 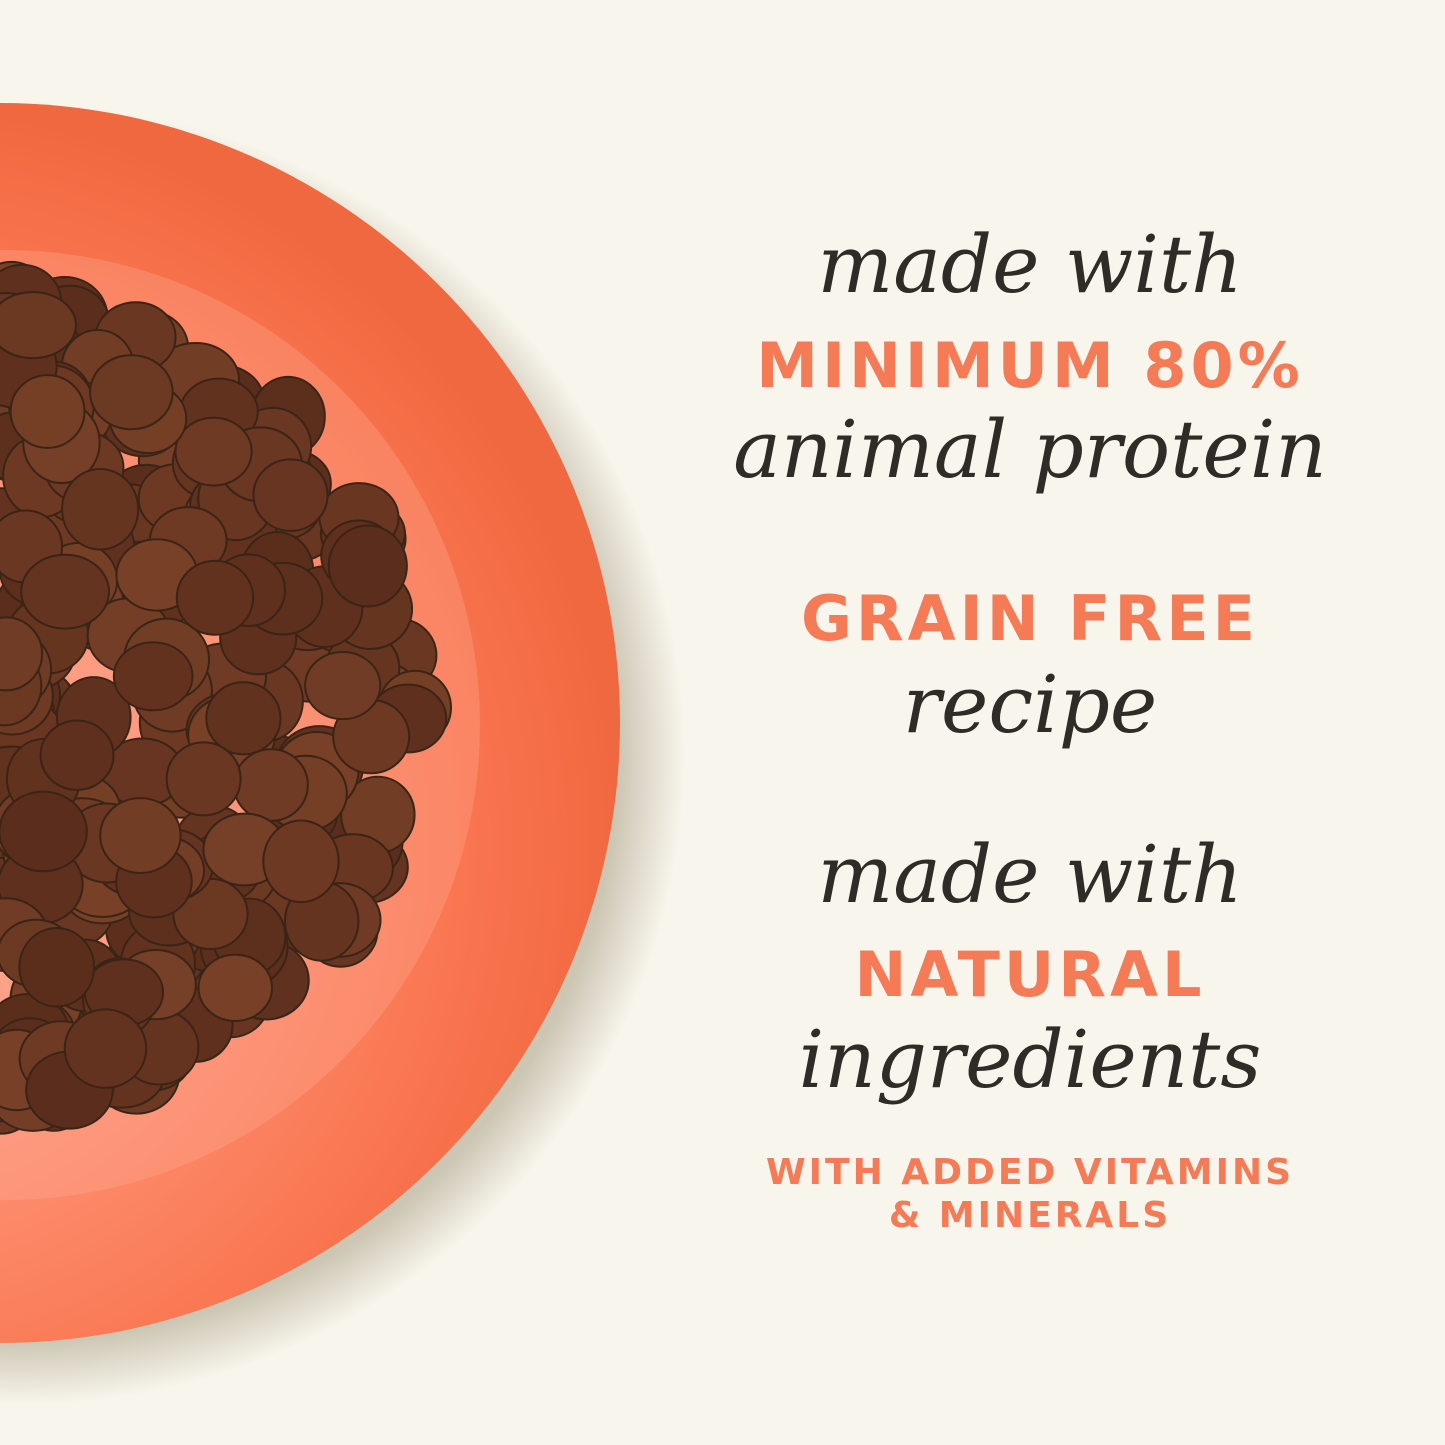 What do you see at coordinates (1030, 618) in the screenshot?
I see `claim2-caps: GRAIN FREE` at bounding box center [1030, 618].